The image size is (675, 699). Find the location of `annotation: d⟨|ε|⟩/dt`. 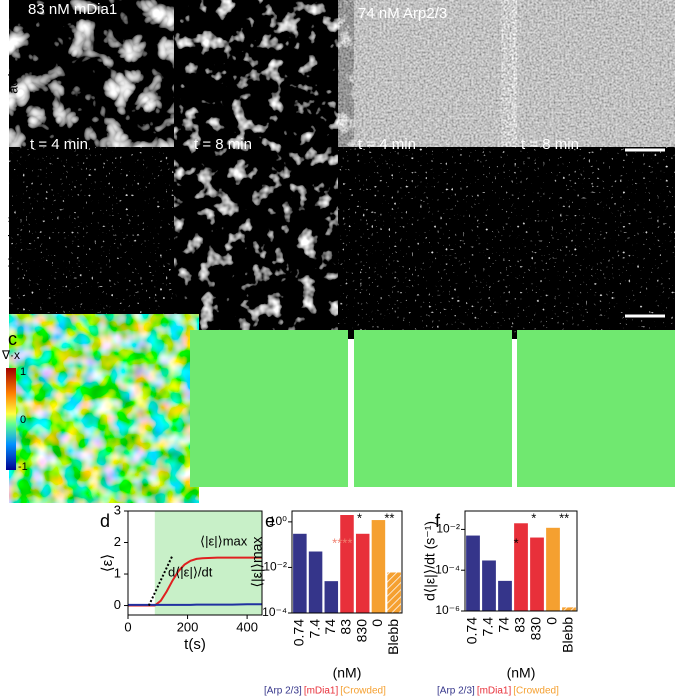

annotation: d⟨|ε|⟩/dt is located at coordinates (190, 571).